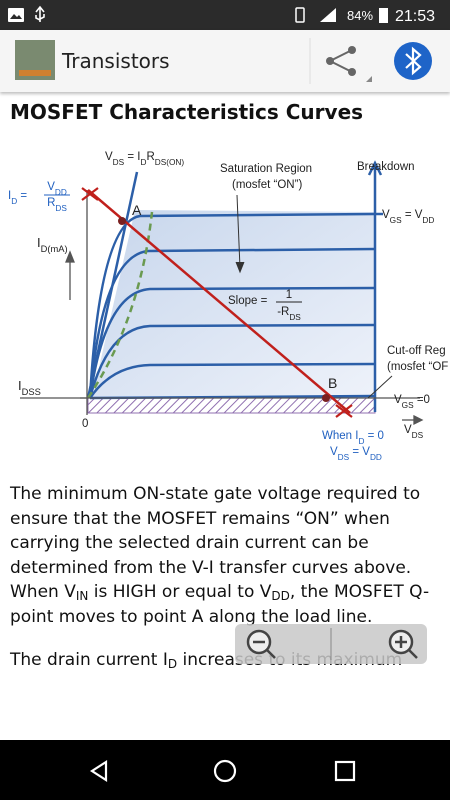 The image size is (450, 804). Describe the element at coordinates (422, 400) in the screenshot. I see `text-run: =0` at that location.